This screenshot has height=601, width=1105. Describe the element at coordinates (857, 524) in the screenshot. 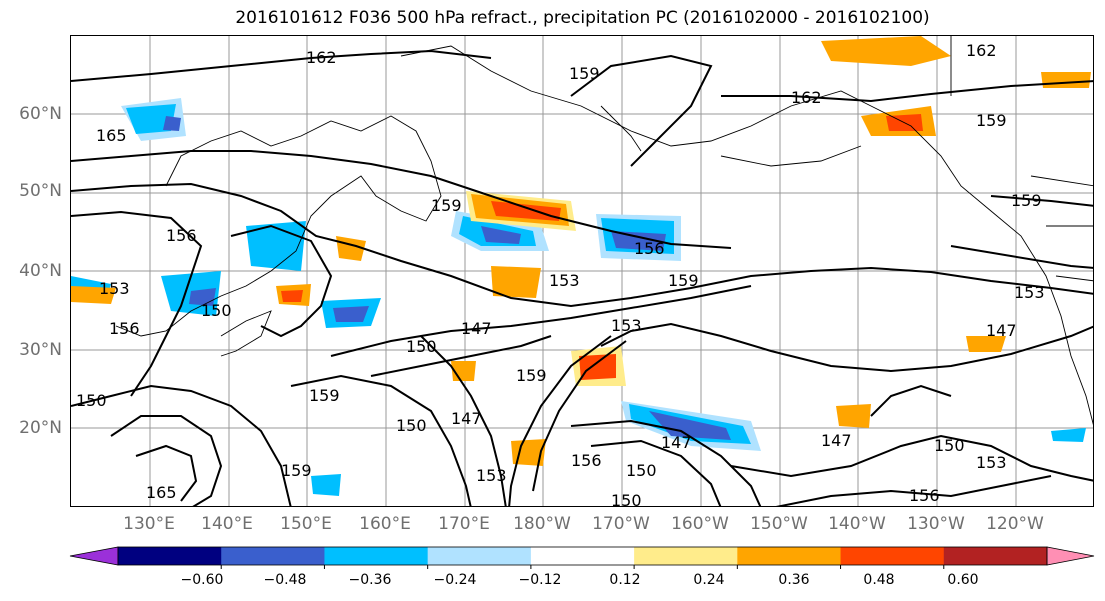

I see `longitude-label: 140°W` at that location.